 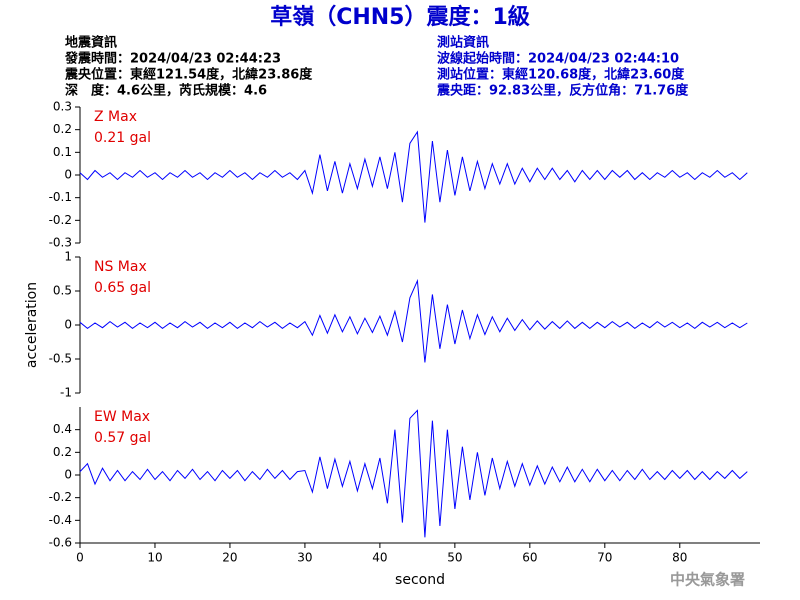 What do you see at coordinates (400, 17) in the screenshot?
I see `title: 草嶺（CHN5）震度：1級` at bounding box center [400, 17].